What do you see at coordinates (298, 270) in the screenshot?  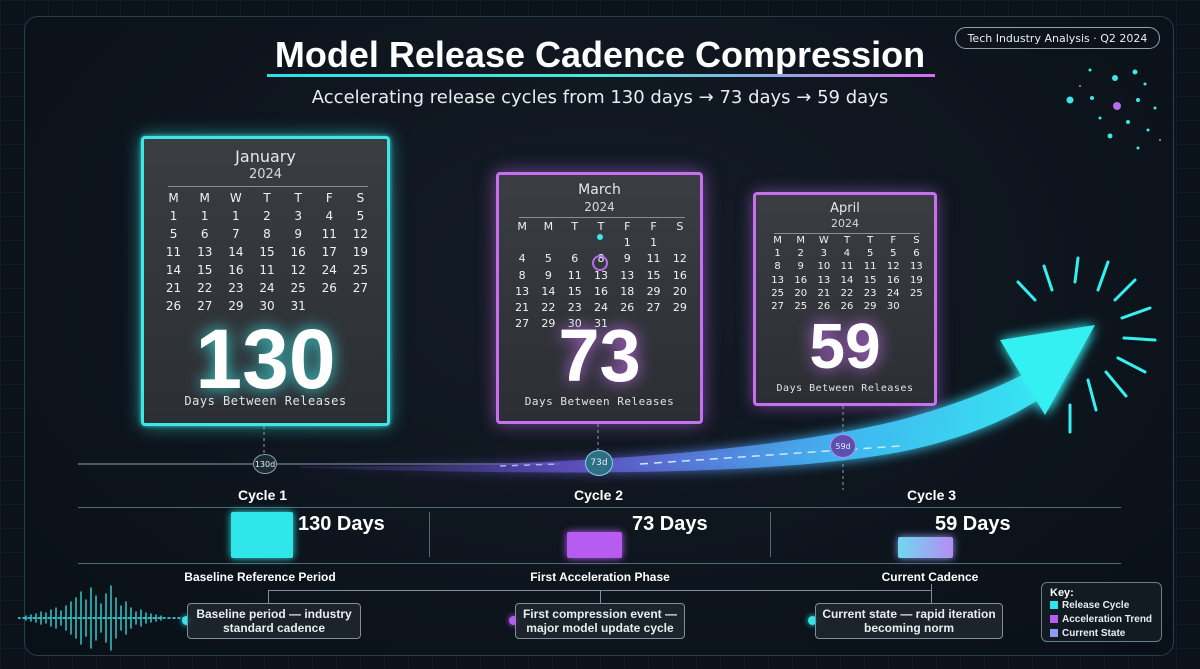 I see `calendar-day: 12` at bounding box center [298, 270].